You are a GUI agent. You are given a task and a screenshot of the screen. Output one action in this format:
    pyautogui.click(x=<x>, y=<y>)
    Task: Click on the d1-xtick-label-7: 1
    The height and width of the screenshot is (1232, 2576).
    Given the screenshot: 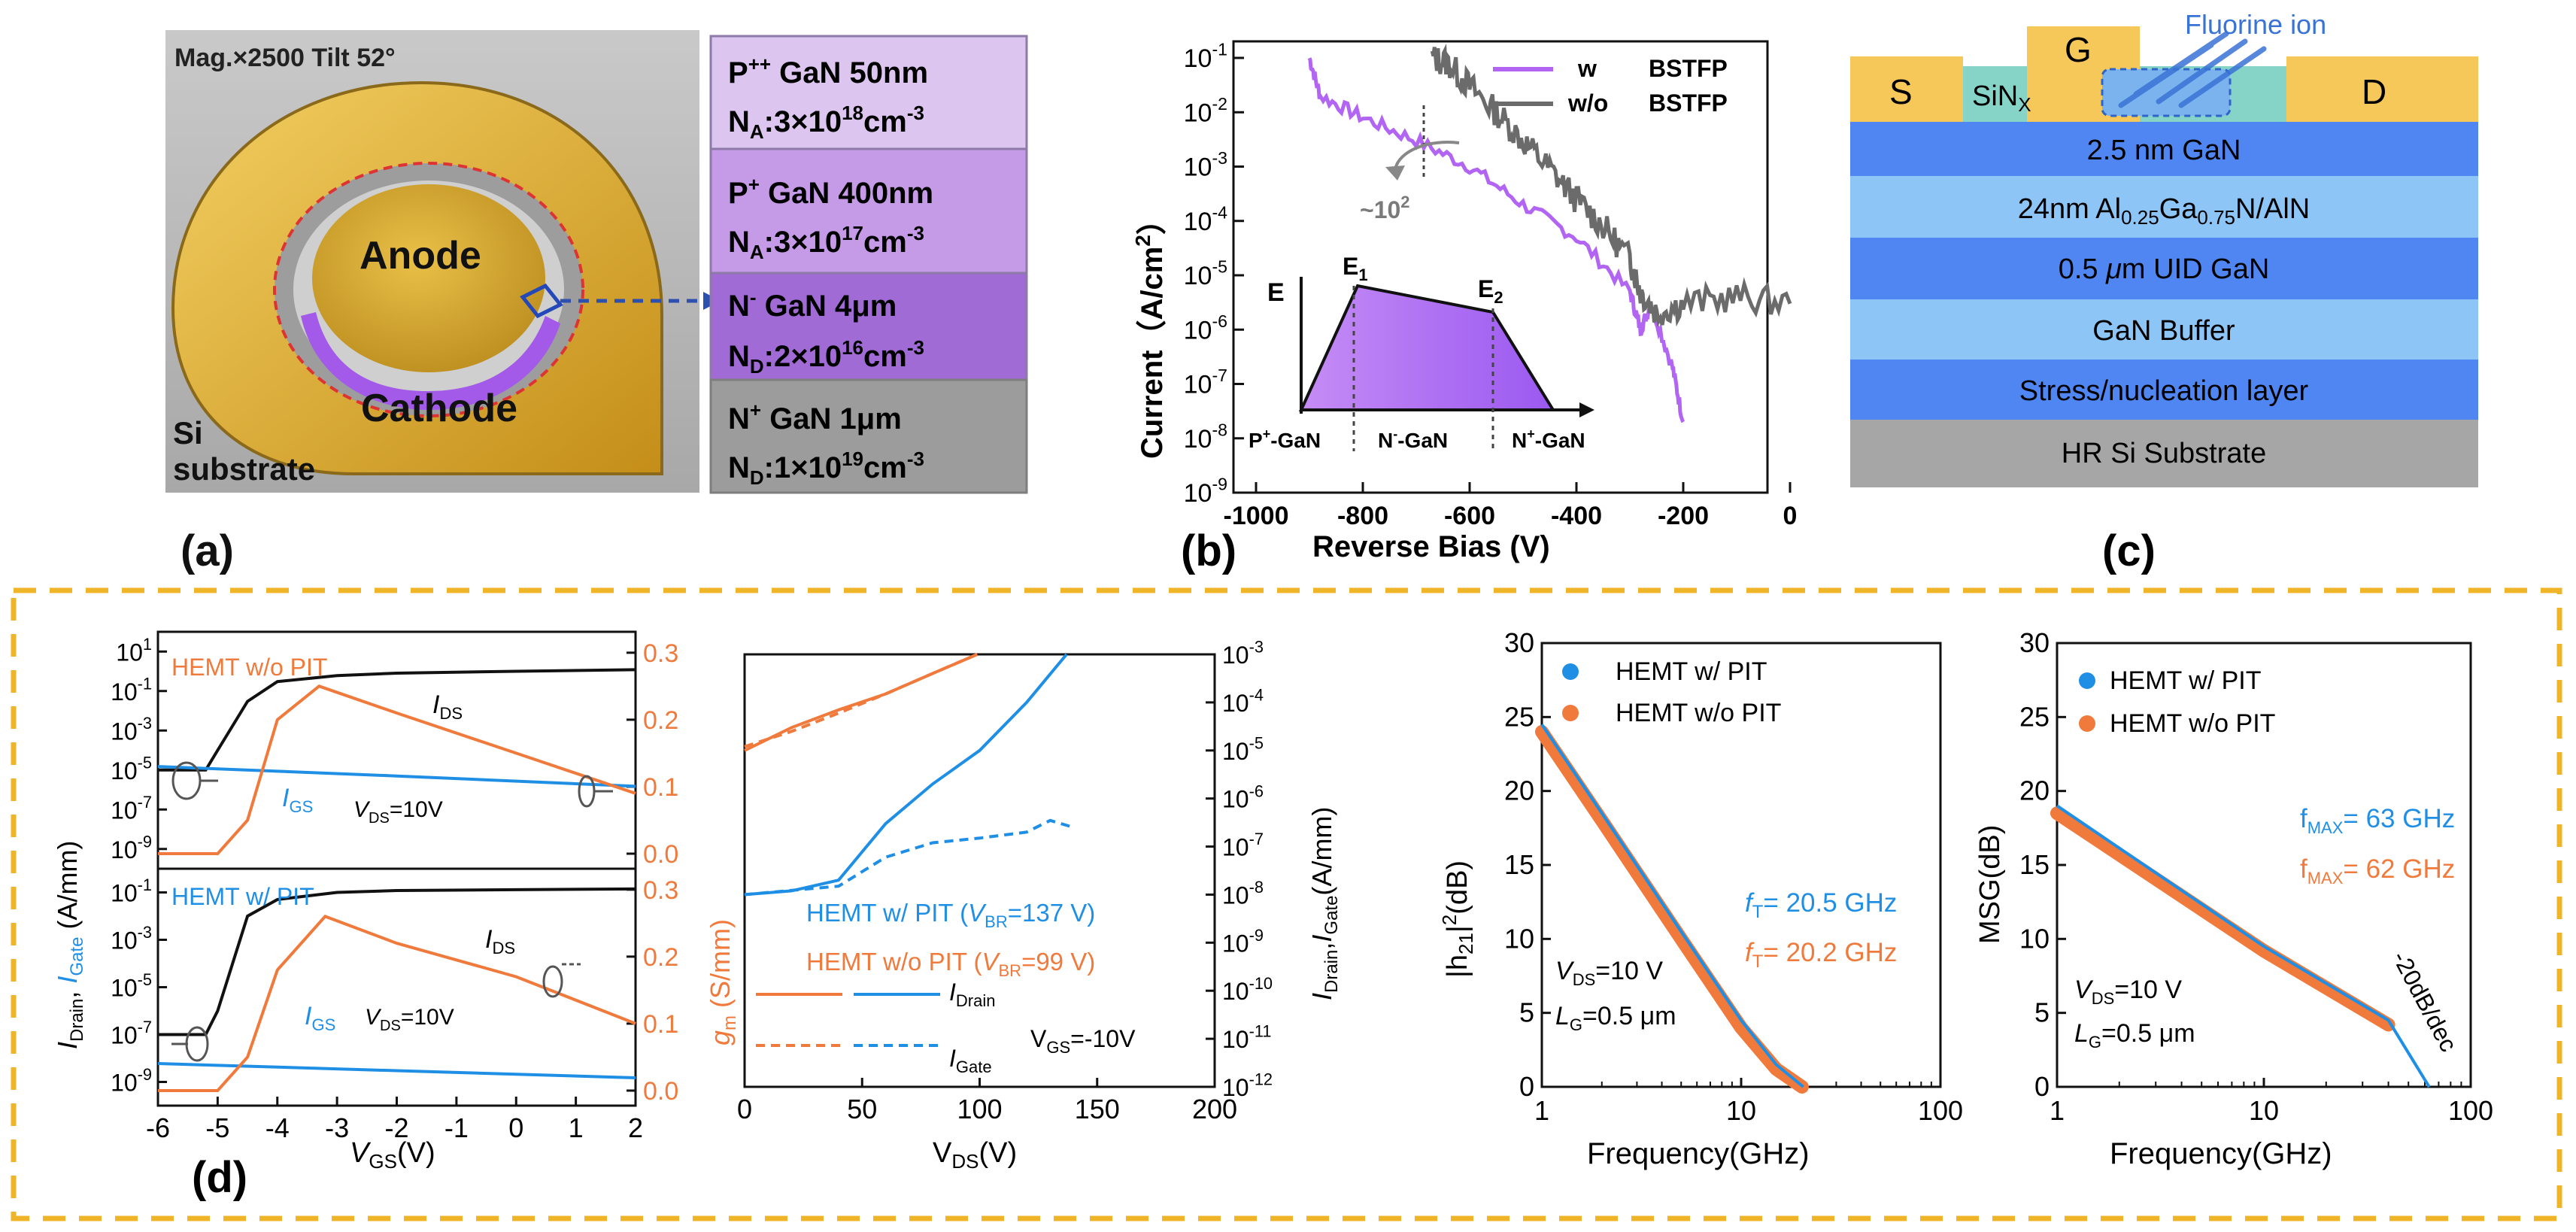 What is the action you would take?
    pyautogui.click(x=576, y=1127)
    